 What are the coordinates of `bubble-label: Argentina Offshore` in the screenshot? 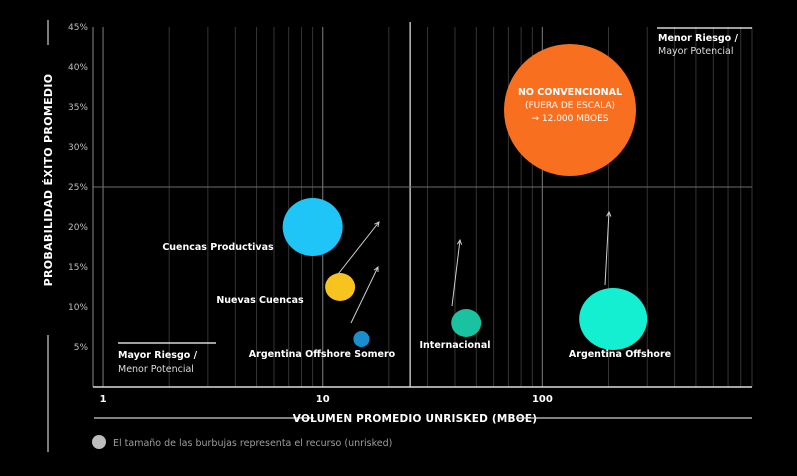 It's located at (620, 354).